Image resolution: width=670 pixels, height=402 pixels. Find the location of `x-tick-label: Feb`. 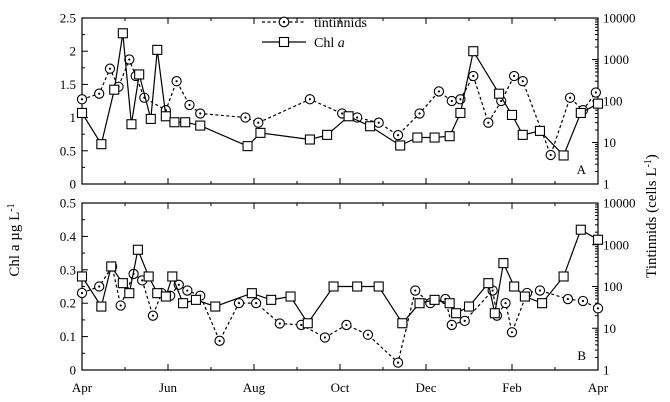

x-tick-label: Feb is located at coordinates (512, 387).